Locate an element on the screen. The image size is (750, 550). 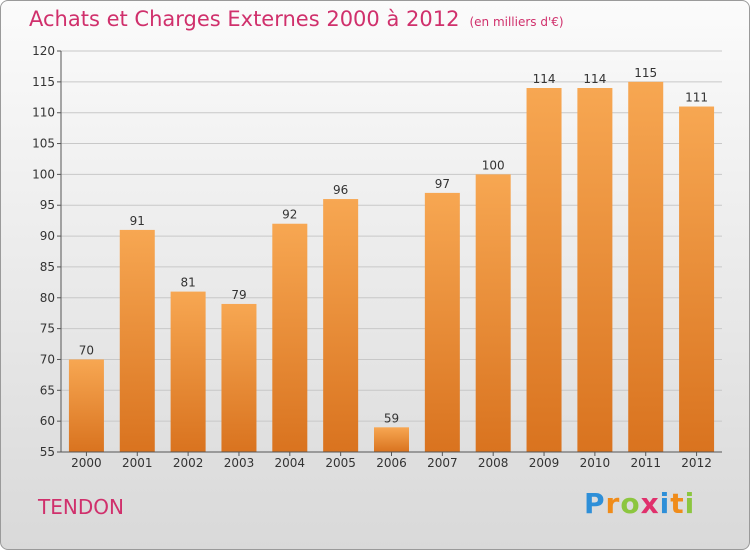
bar-2000 is located at coordinates (86, 405).